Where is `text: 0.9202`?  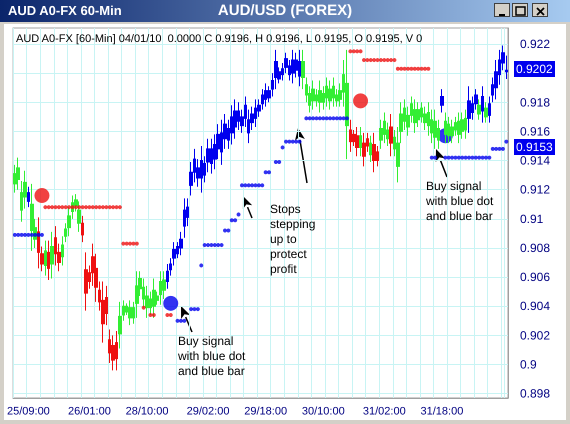
text: 0.9202 is located at coordinates (534, 69).